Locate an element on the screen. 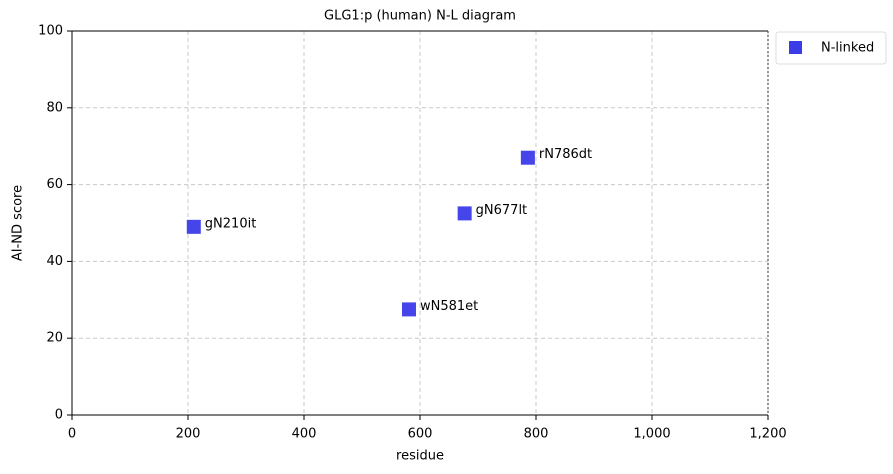  point-label: gN210it is located at coordinates (230, 223).